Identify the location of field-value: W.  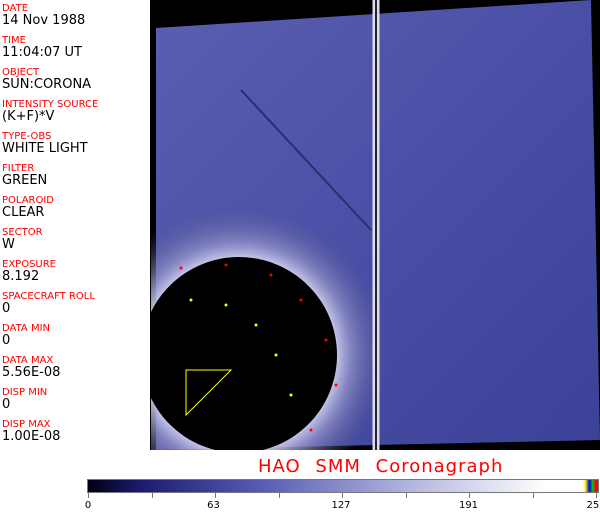
(8, 244).